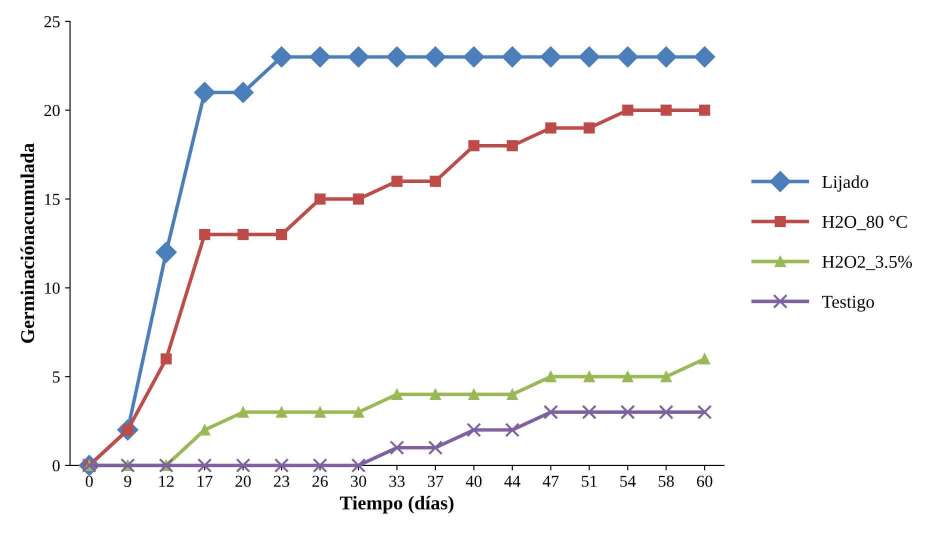 The height and width of the screenshot is (535, 934). What do you see at coordinates (704, 481) in the screenshot?
I see `x-tick-label: 60` at bounding box center [704, 481].